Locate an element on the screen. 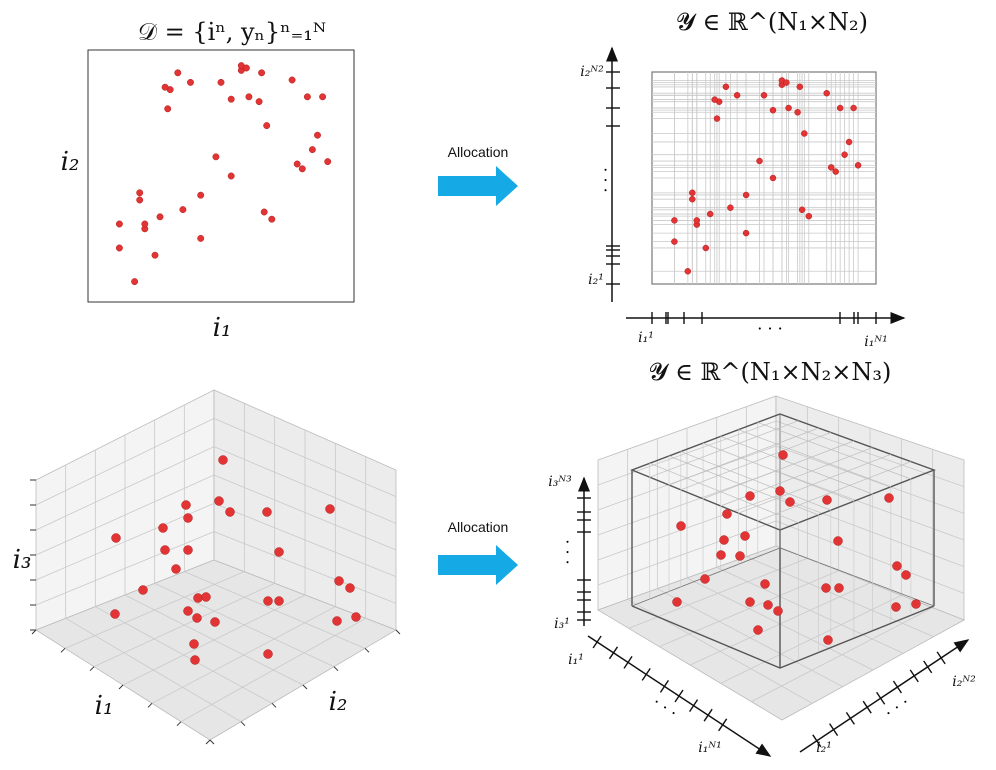 This screenshot has height=770, width=996. grid3d-z-start-label: i₃¹ is located at coordinates (562, 624).